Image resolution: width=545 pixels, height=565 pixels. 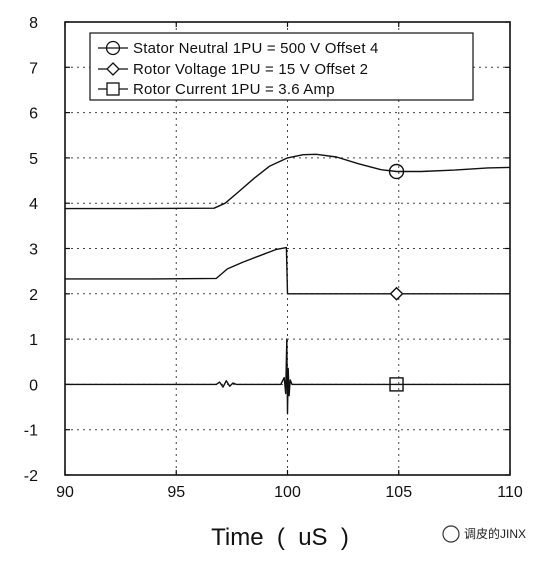 I want to click on y-tick-label: 5, so click(x=33, y=159).